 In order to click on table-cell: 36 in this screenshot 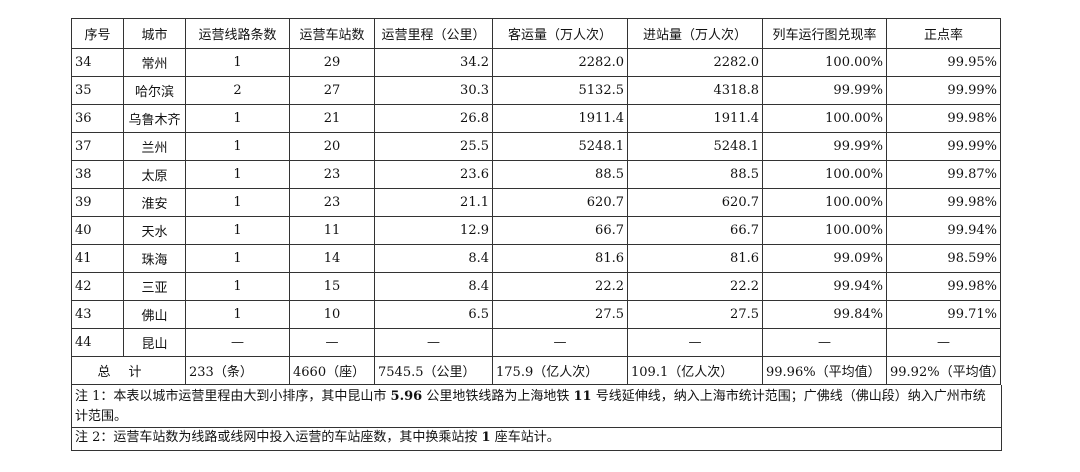, I will do `click(97, 118)`.